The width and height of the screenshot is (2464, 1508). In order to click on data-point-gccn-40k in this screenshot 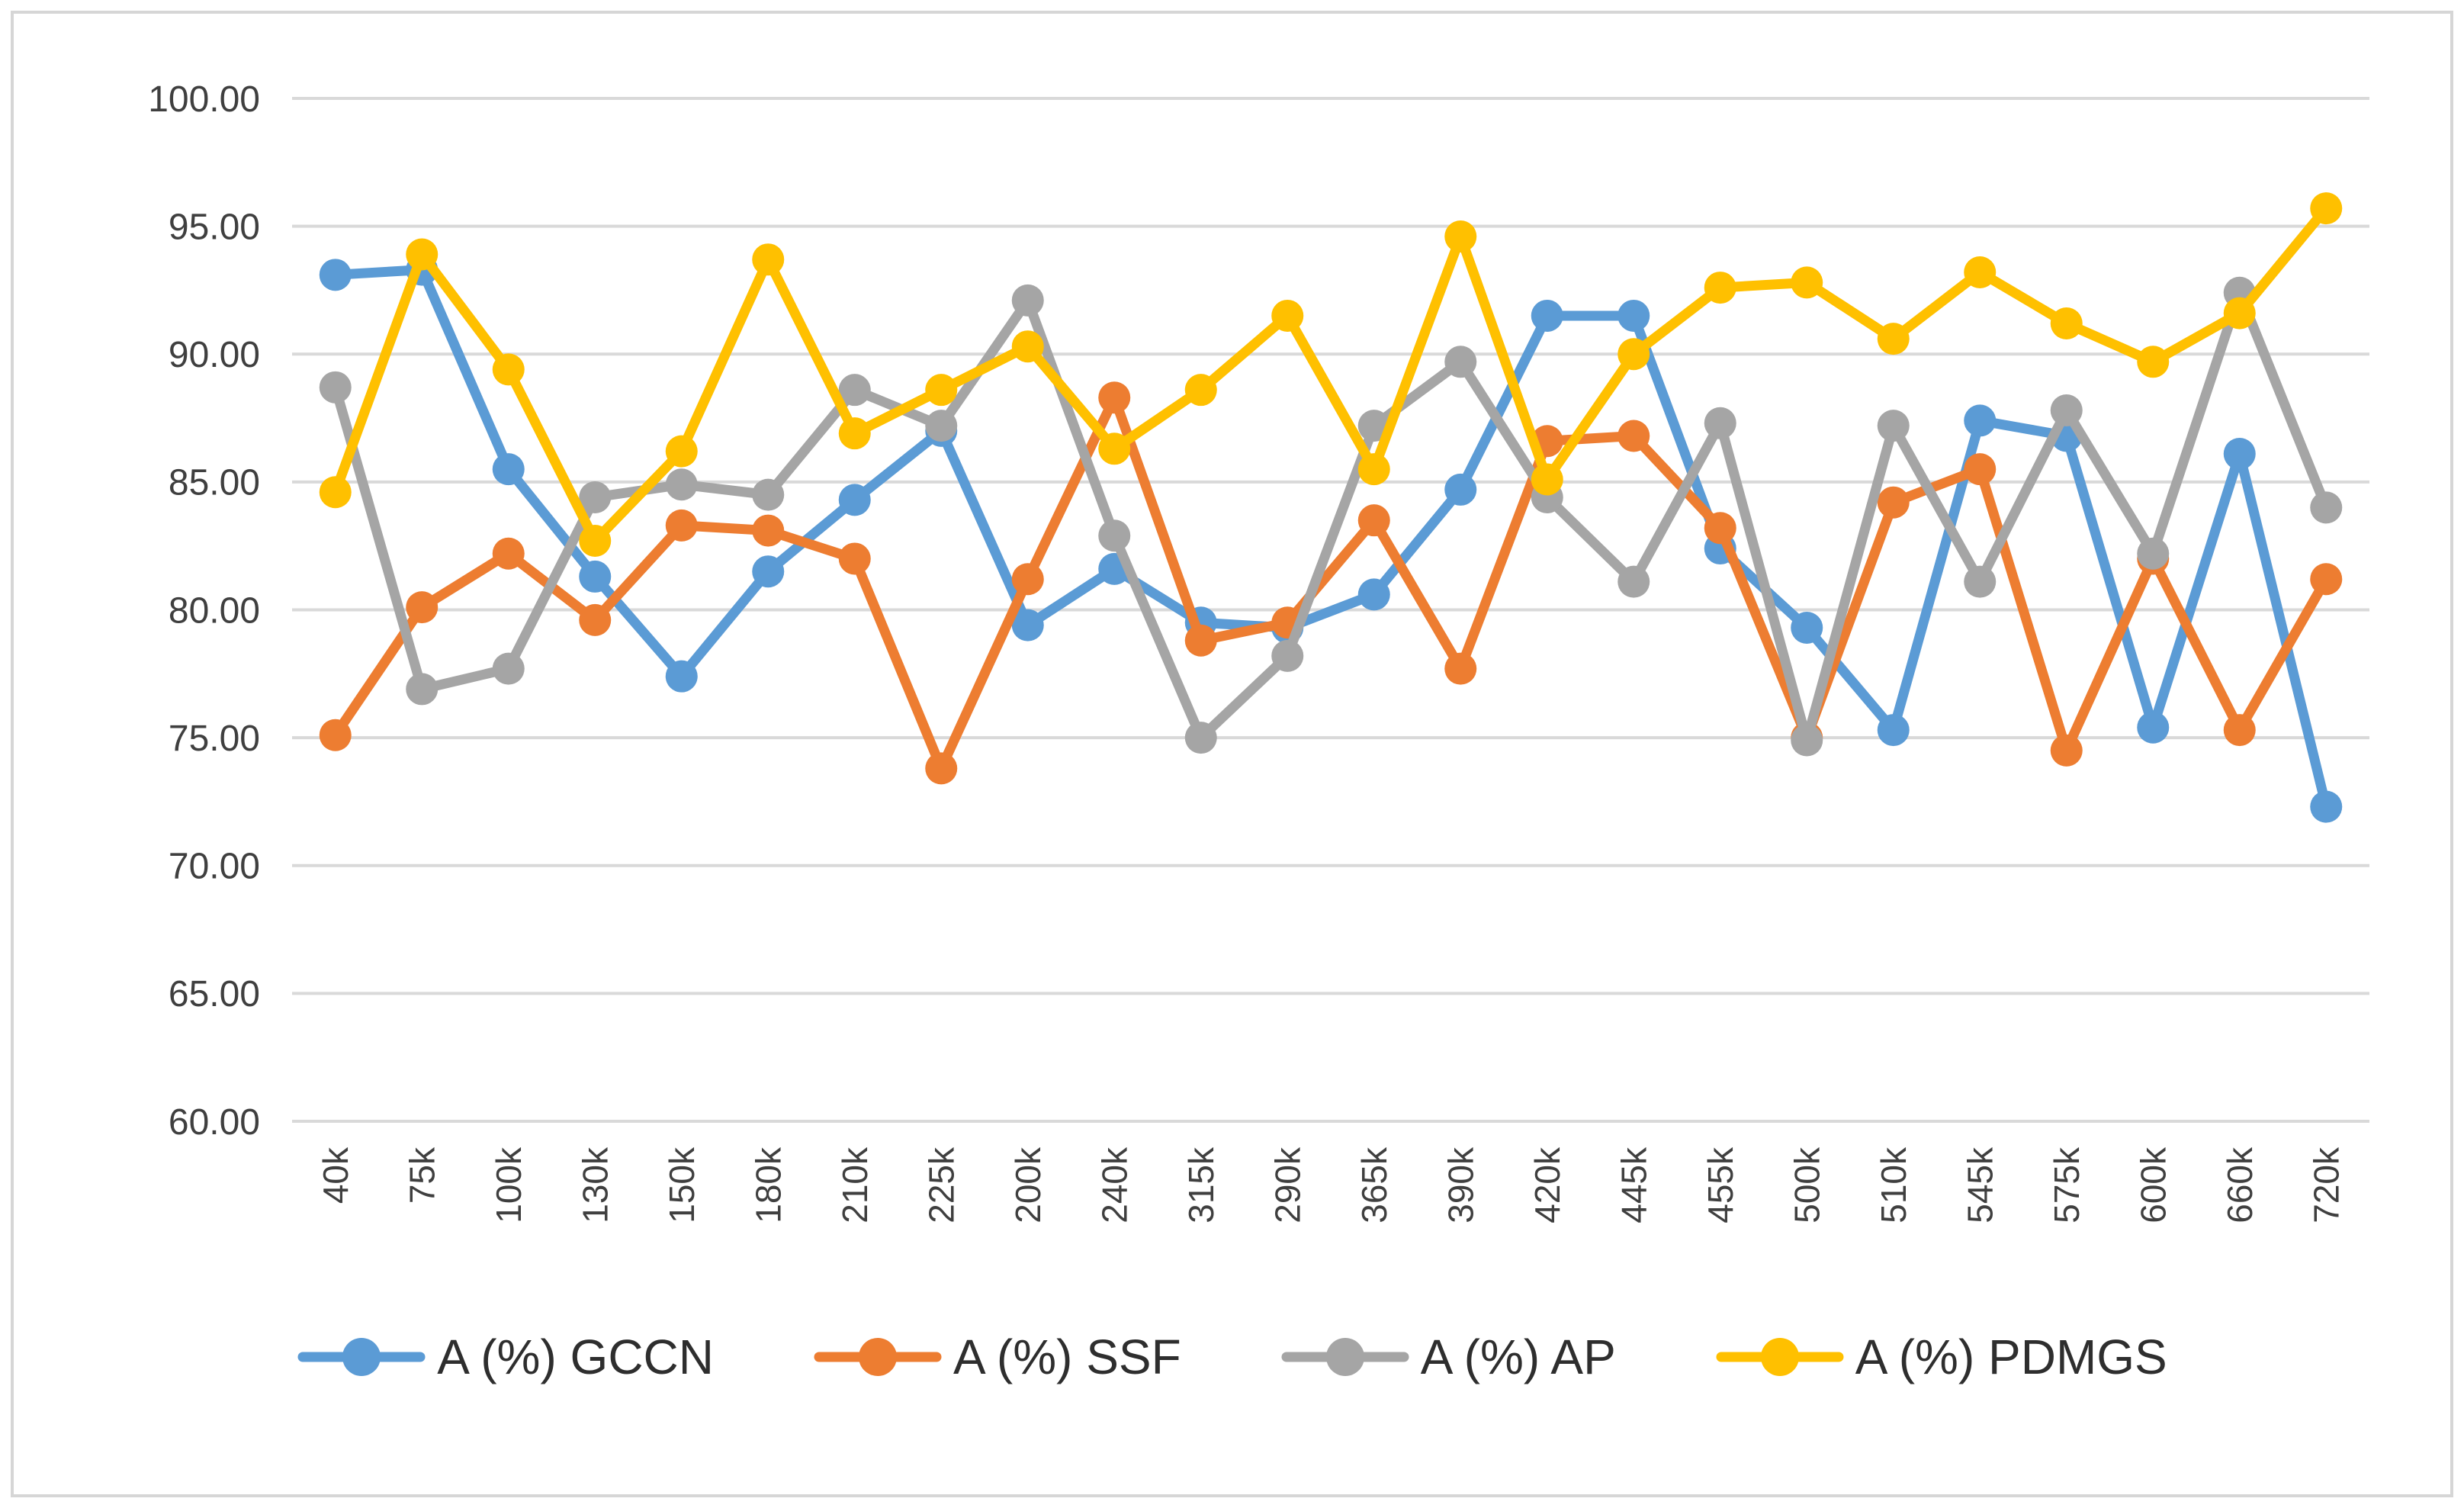, I will do `click(335, 275)`.